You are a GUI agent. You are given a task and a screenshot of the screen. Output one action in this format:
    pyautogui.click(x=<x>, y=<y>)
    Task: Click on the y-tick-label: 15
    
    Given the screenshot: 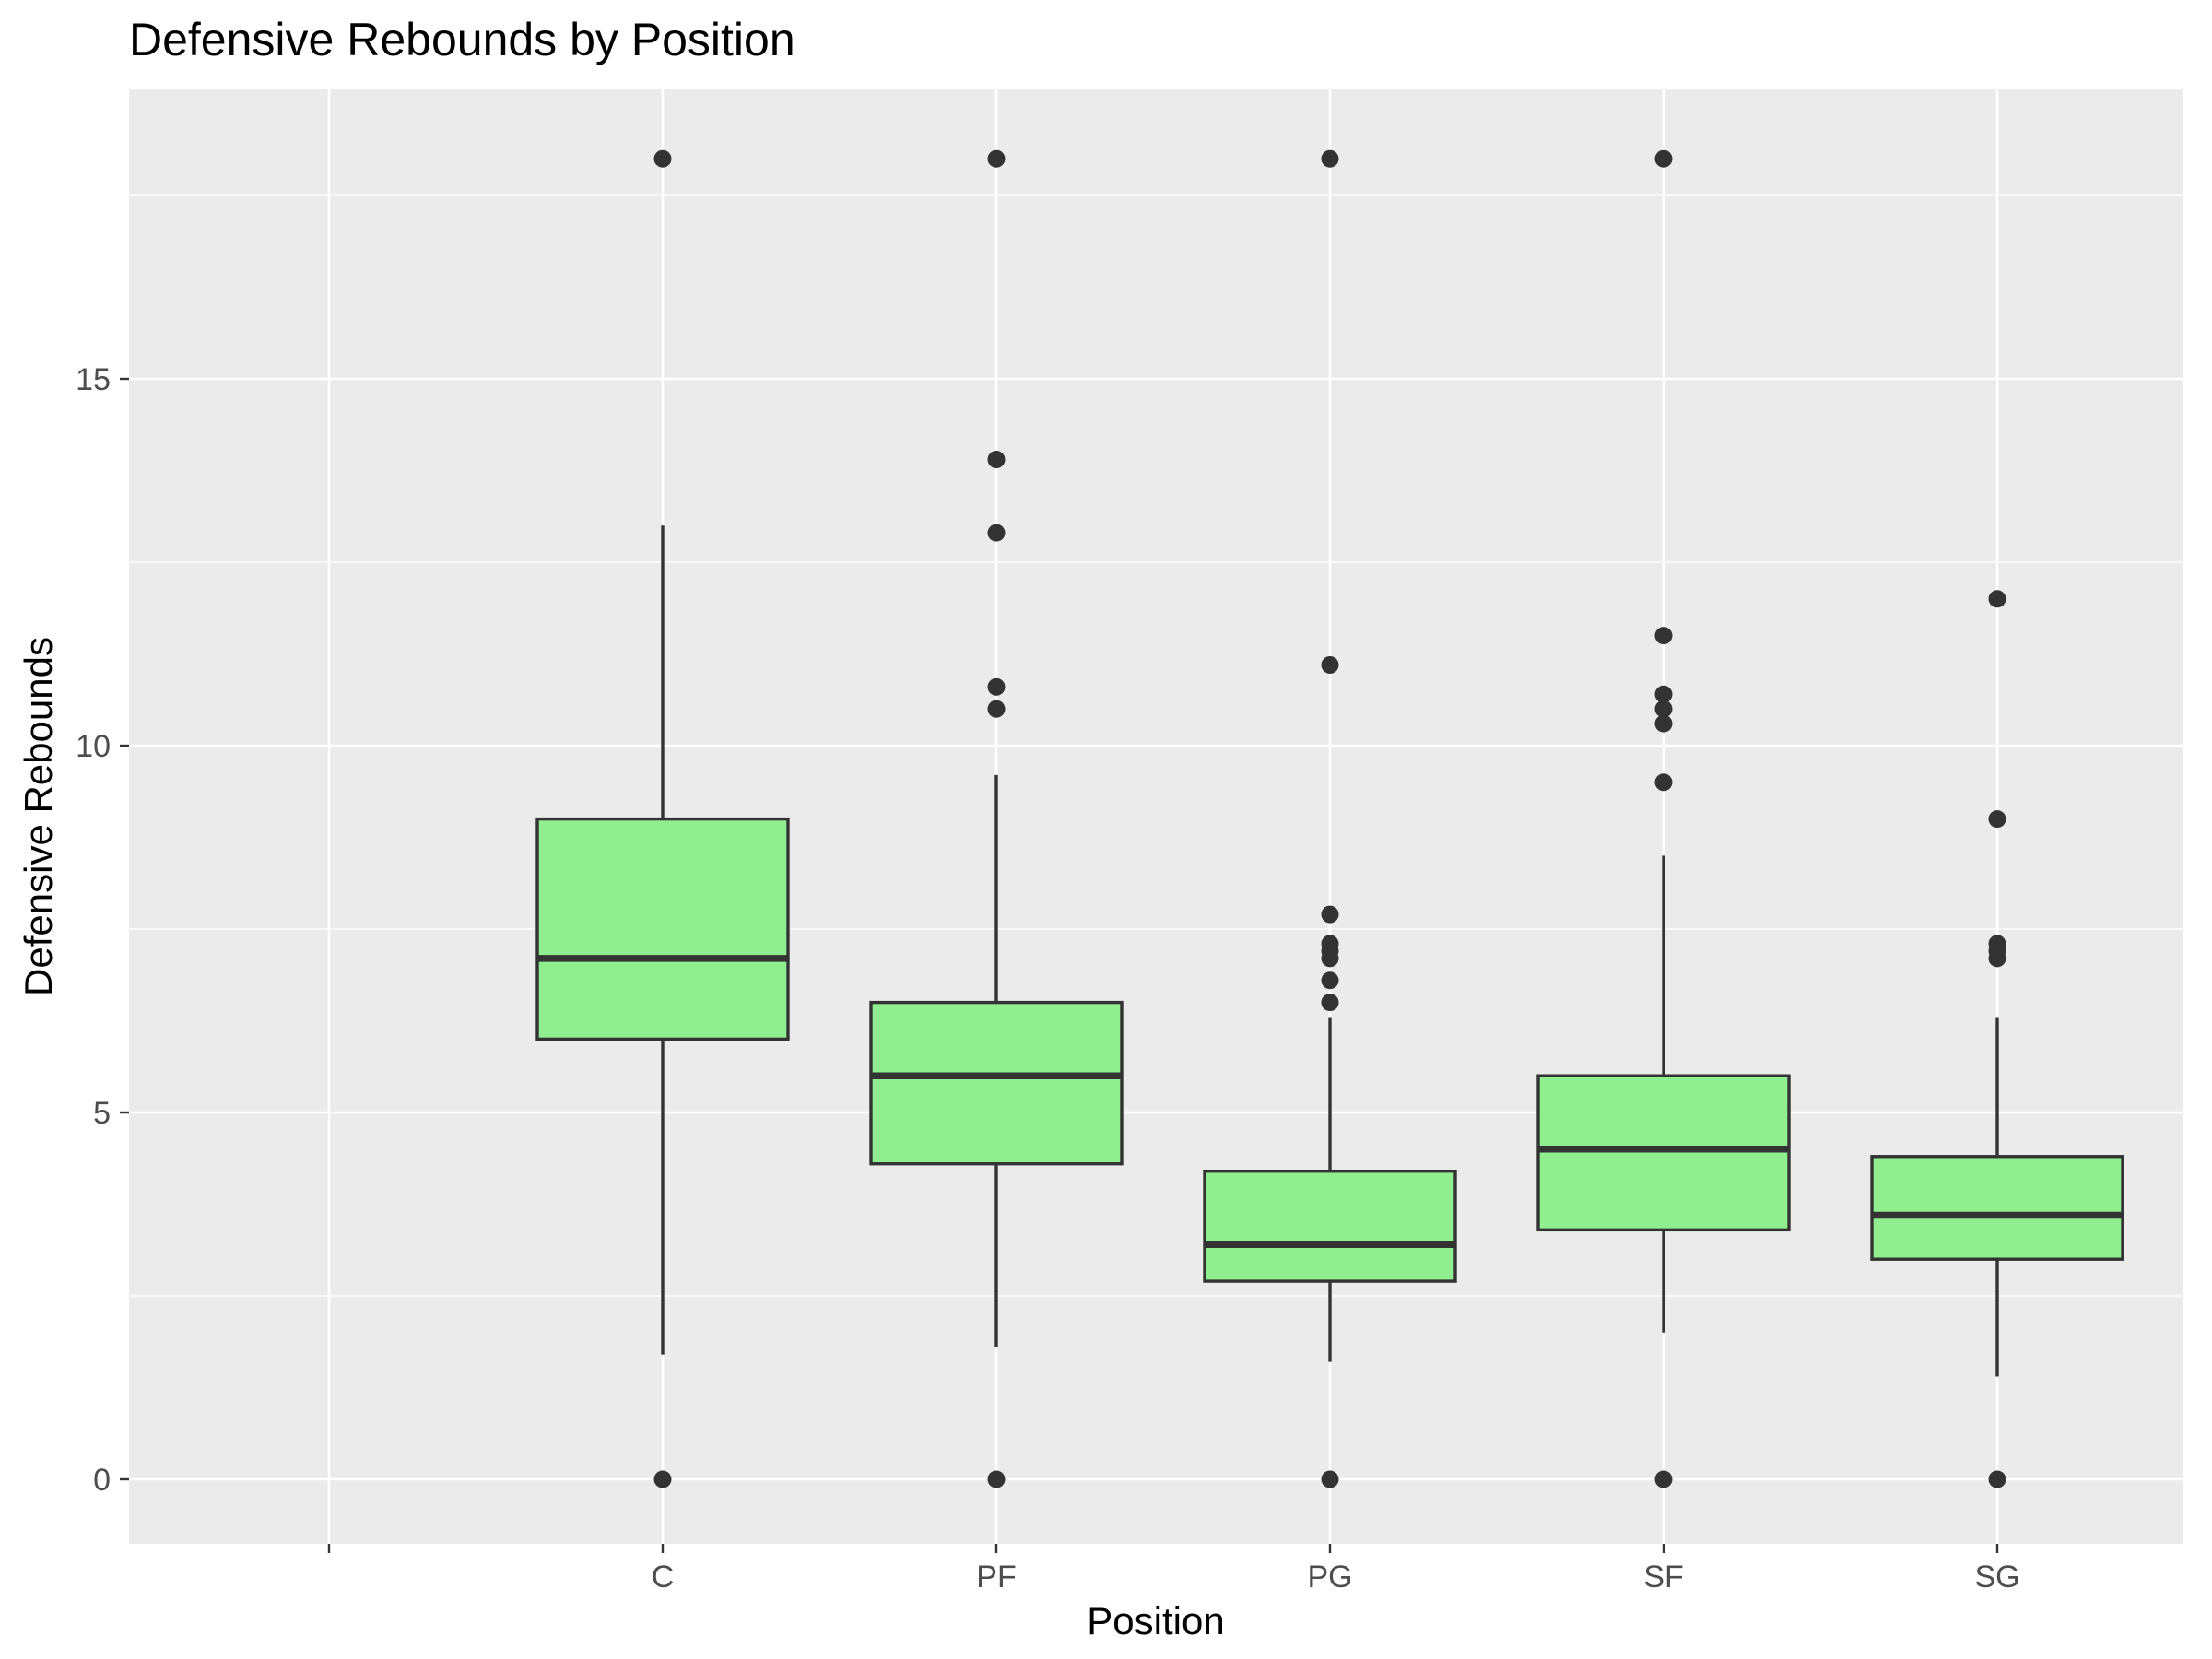 What is the action you would take?
    pyautogui.click(x=93, y=379)
    